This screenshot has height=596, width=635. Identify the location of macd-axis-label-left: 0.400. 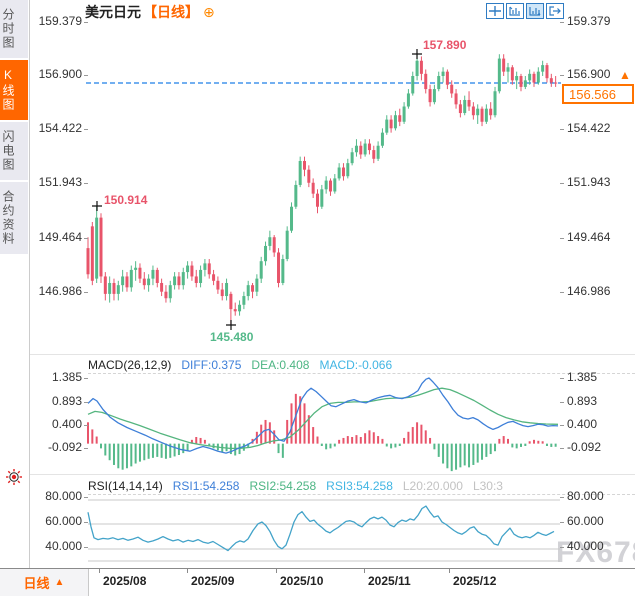
(66, 424).